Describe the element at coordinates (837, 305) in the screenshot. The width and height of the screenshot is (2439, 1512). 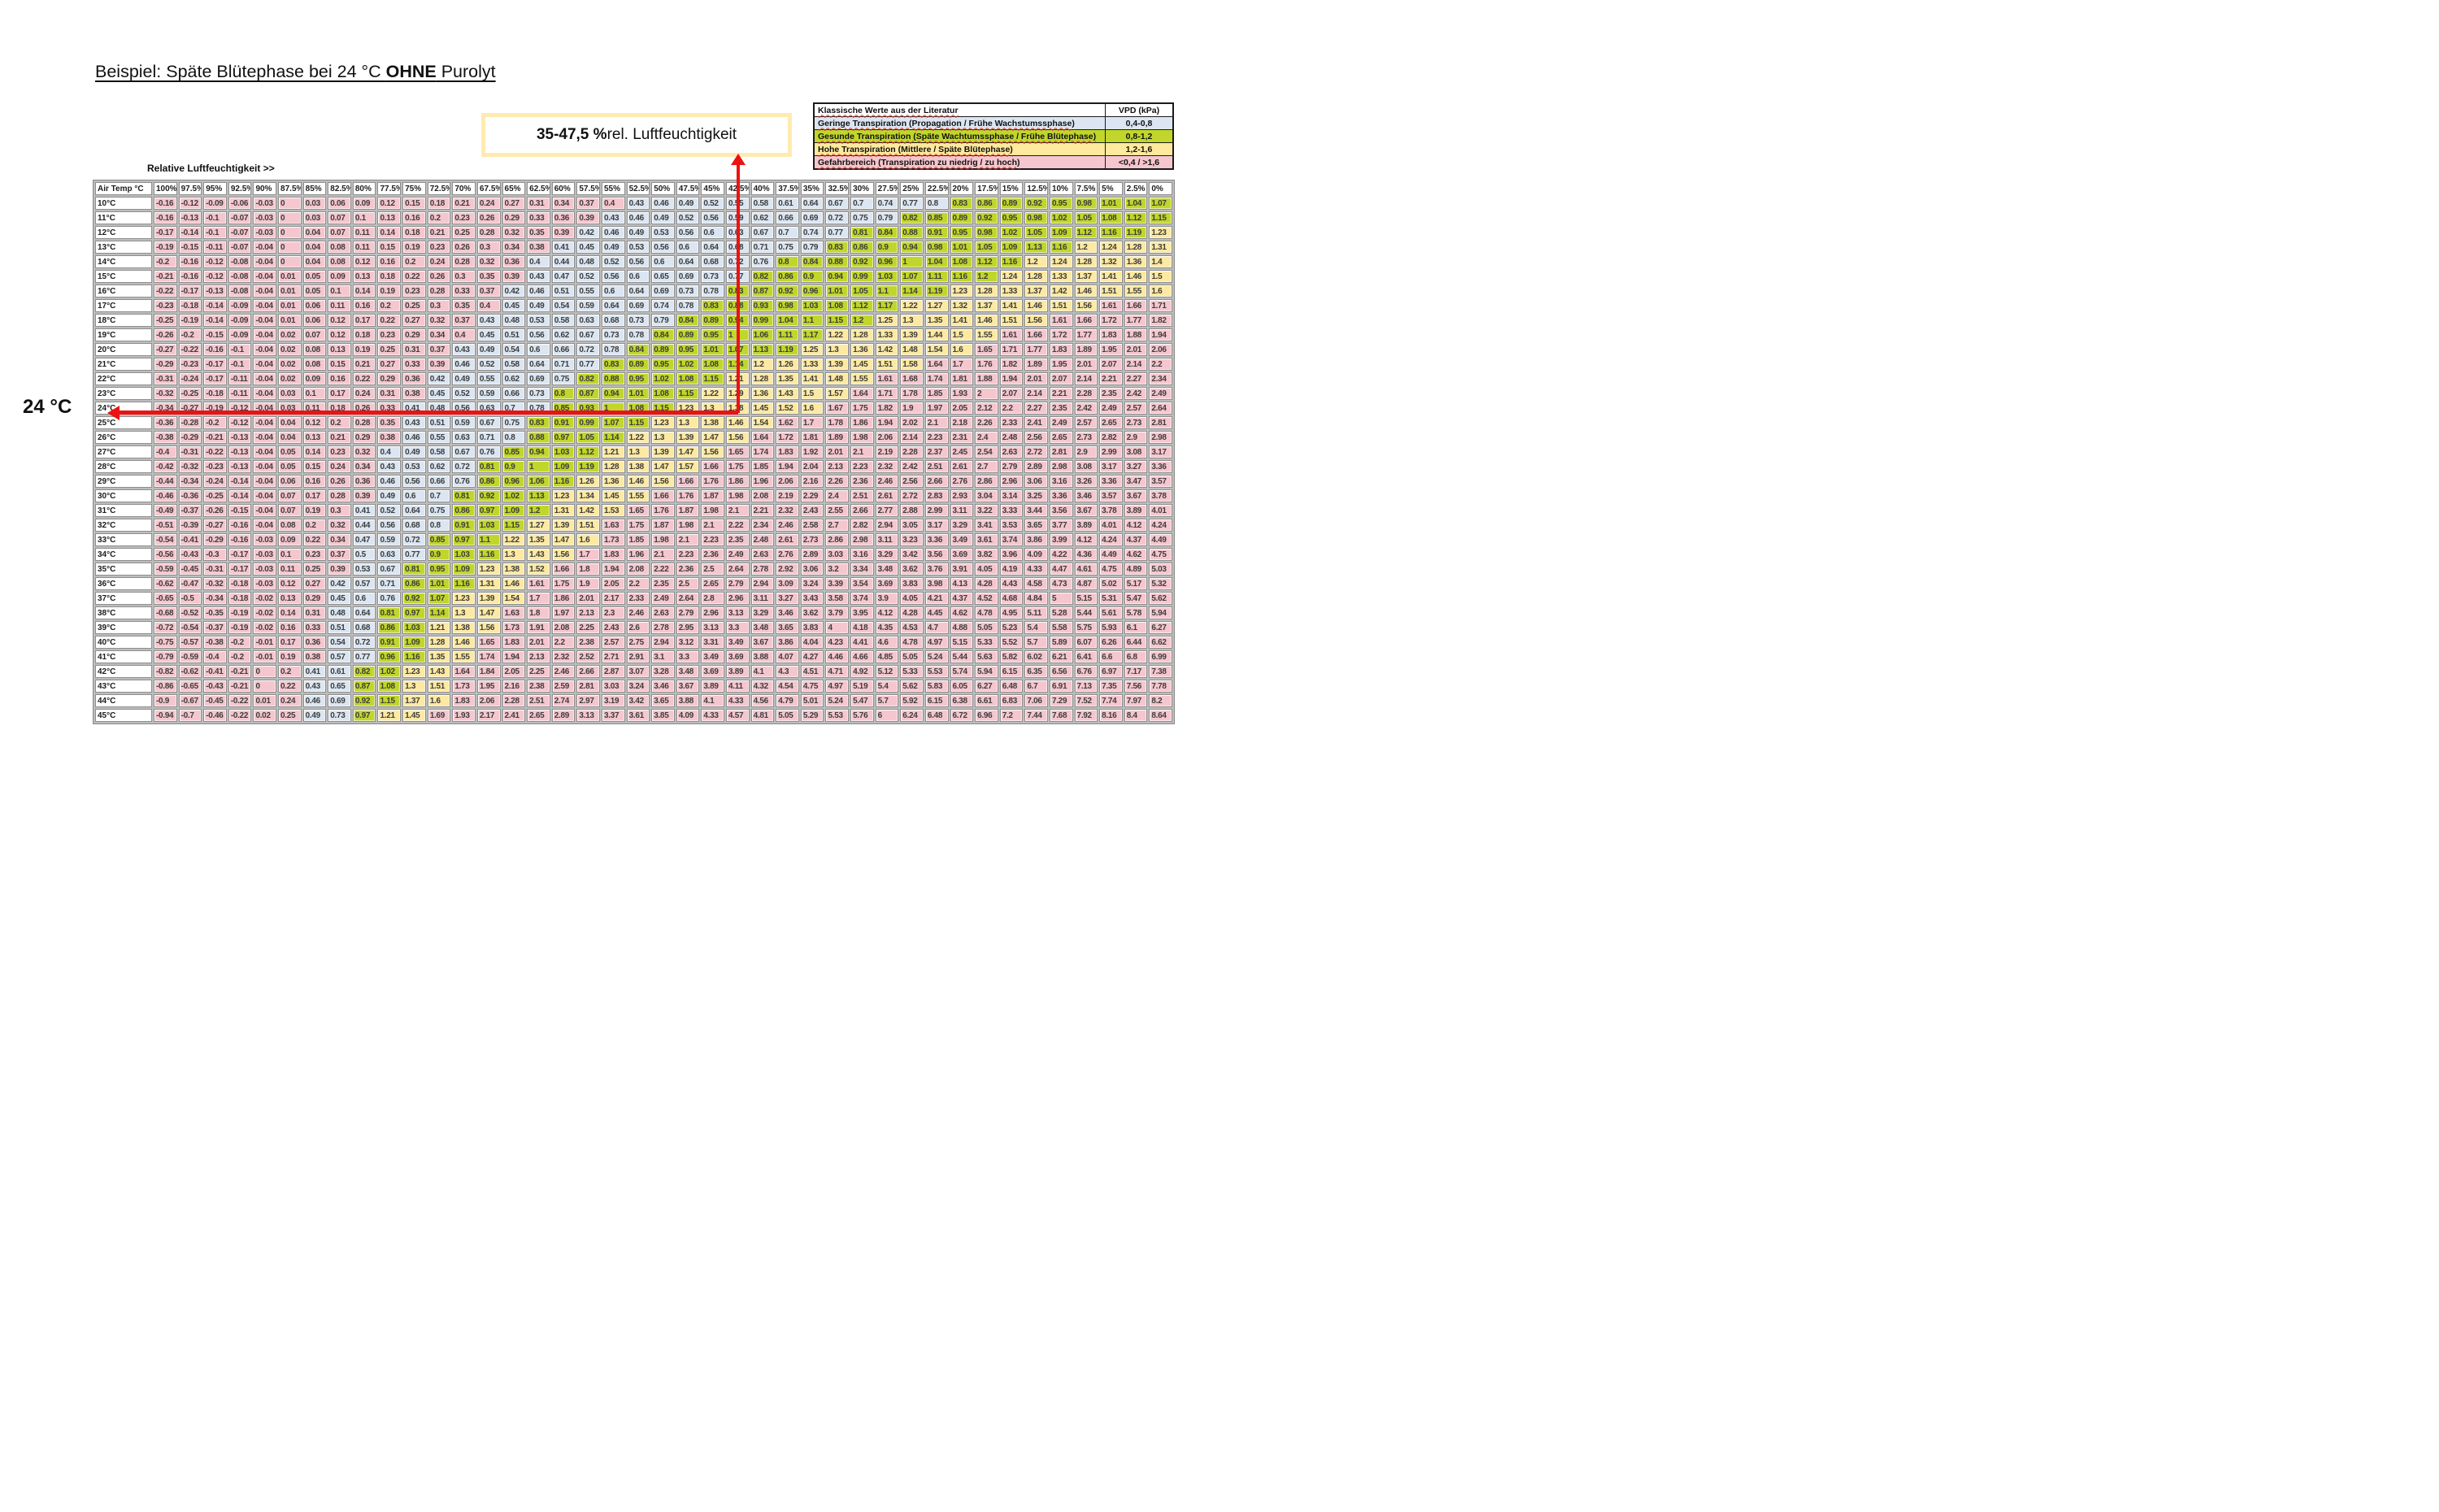
I see `vpd-cell: 1.08` at that location.